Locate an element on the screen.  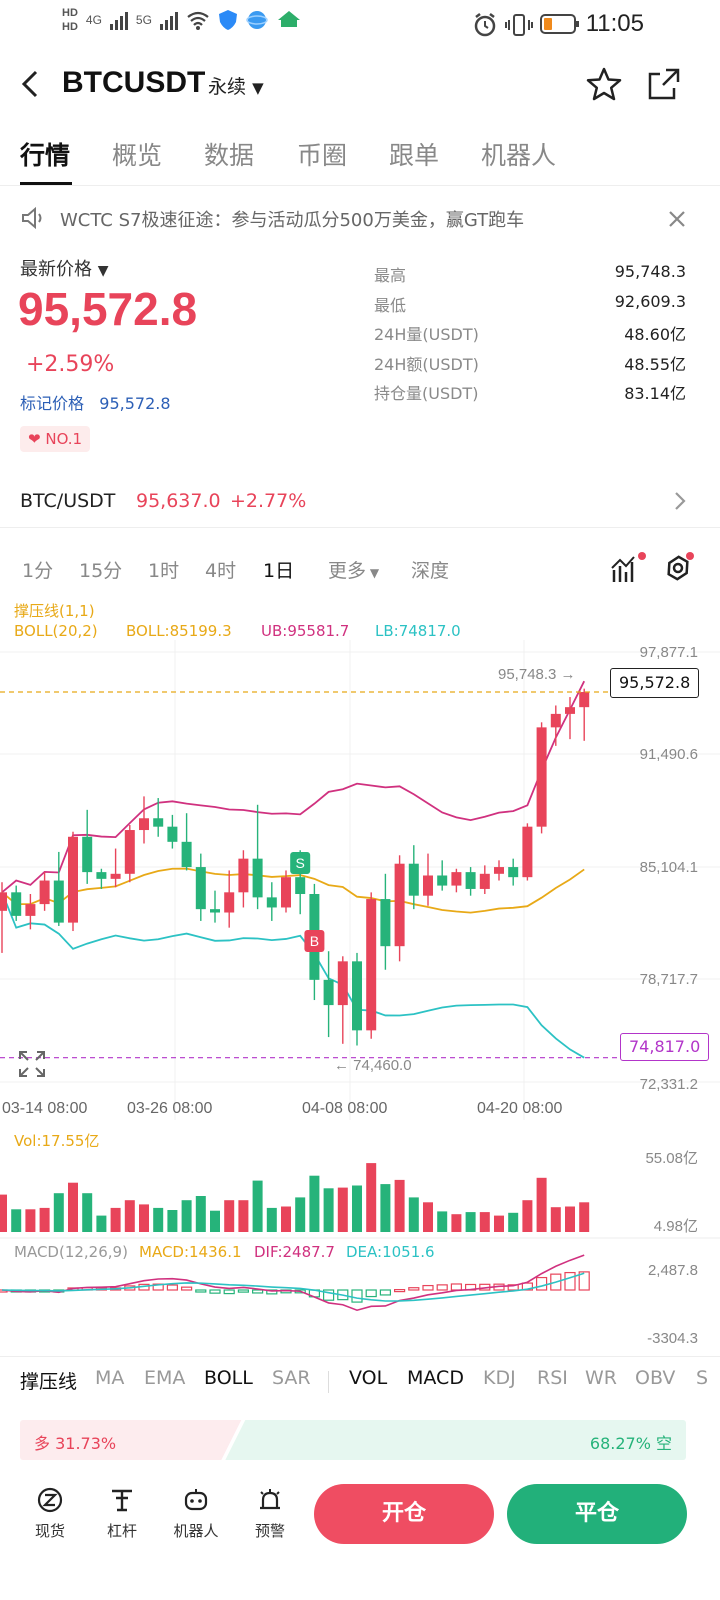
stat-value: 48.55亿 is located at coordinates (655, 364).